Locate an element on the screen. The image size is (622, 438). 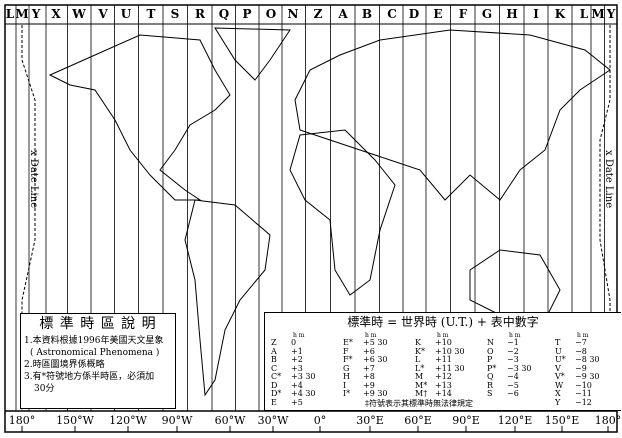
legend-row: E* +5 30 is located at coordinates (365, 343).